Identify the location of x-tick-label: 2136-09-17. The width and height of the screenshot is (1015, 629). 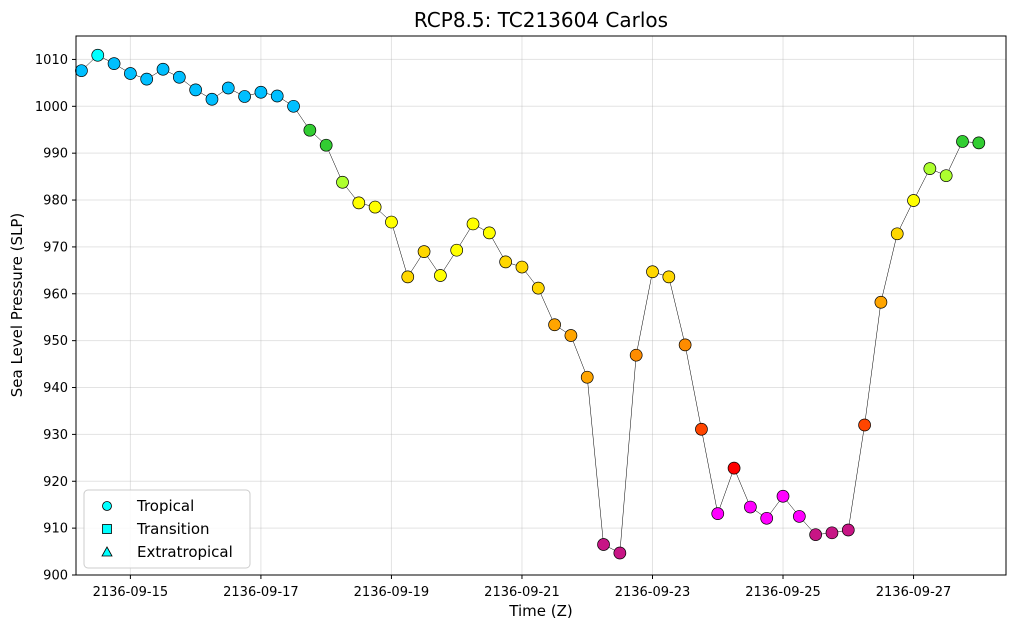
(261, 592).